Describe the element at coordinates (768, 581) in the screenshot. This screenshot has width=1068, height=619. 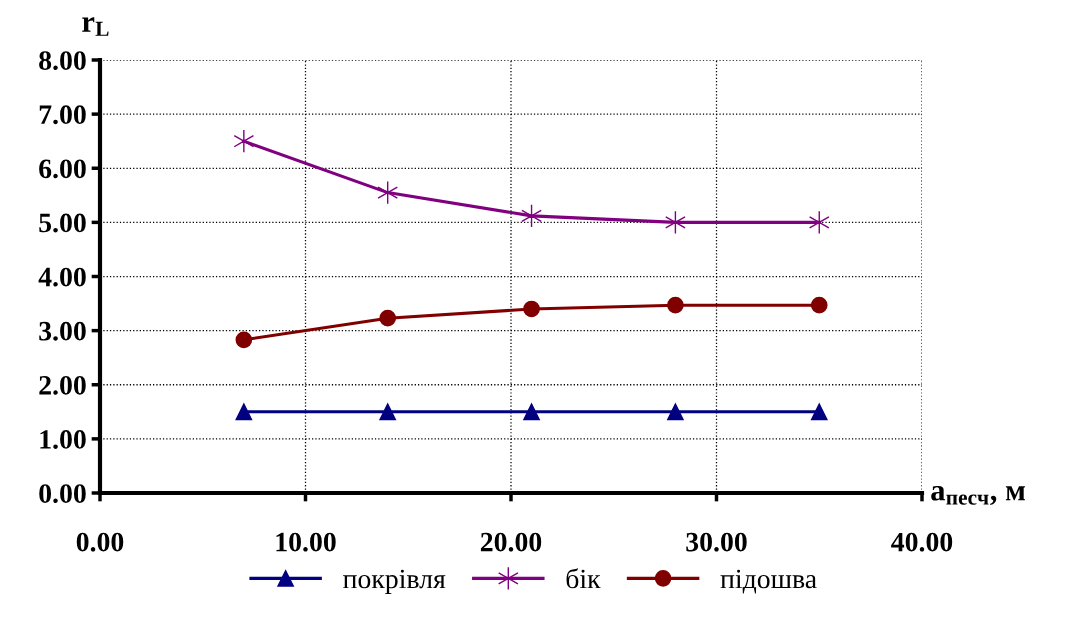
I see `legend-label: підошва` at that location.